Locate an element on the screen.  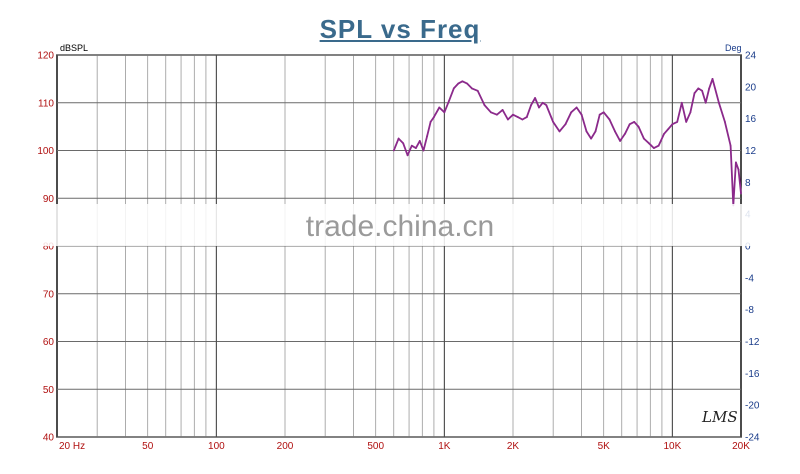
x-tick-label: 20K is located at coordinates (741, 446).